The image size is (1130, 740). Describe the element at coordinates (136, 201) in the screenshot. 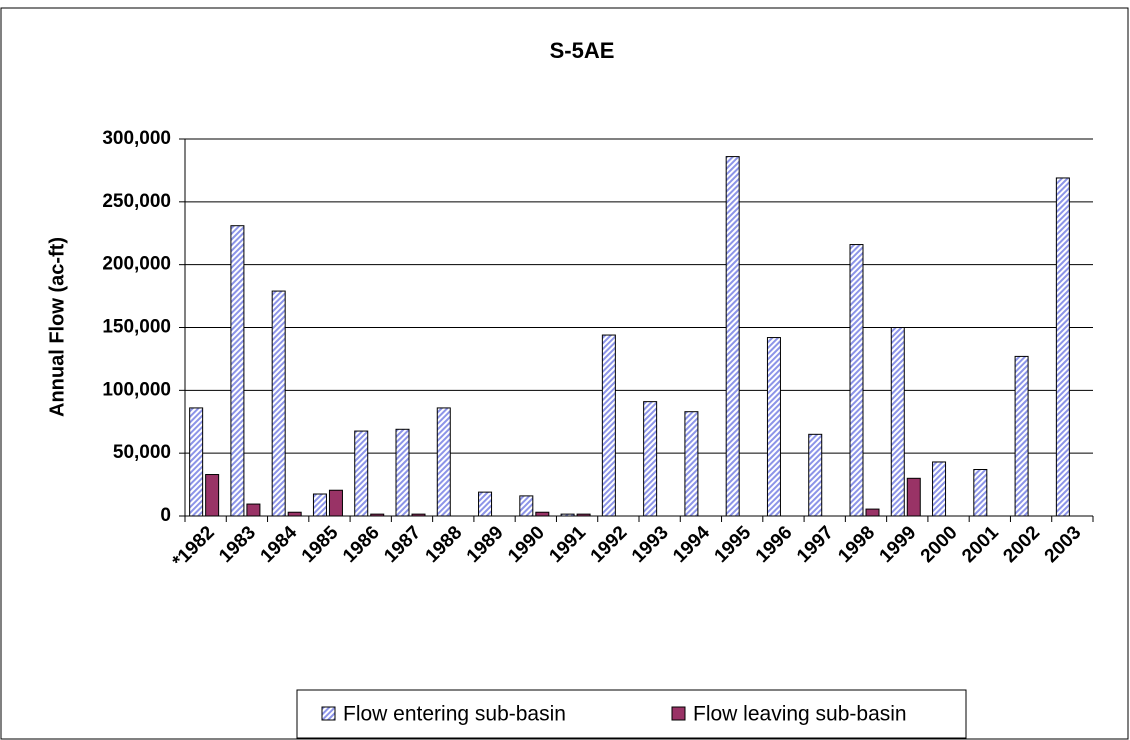

I see `y-tick-label: 250,000` at that location.